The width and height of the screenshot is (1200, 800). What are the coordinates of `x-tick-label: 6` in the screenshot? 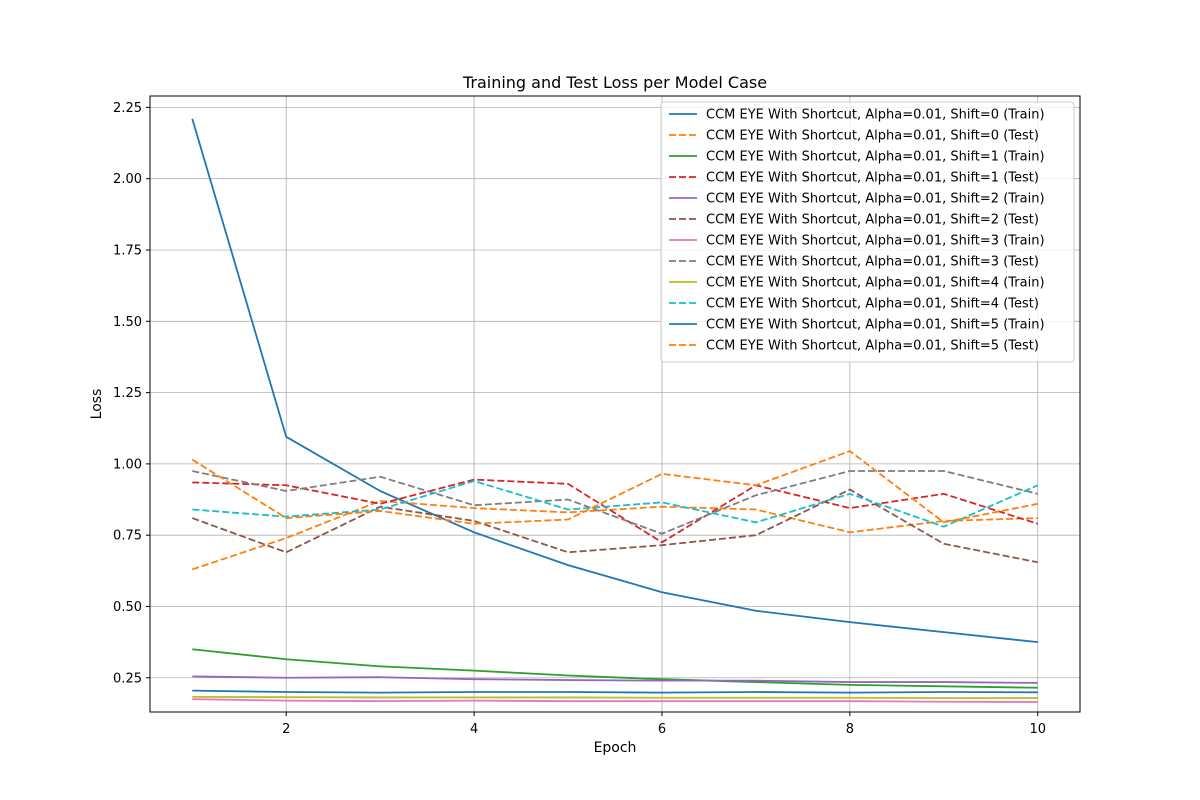 It's located at (662, 729).